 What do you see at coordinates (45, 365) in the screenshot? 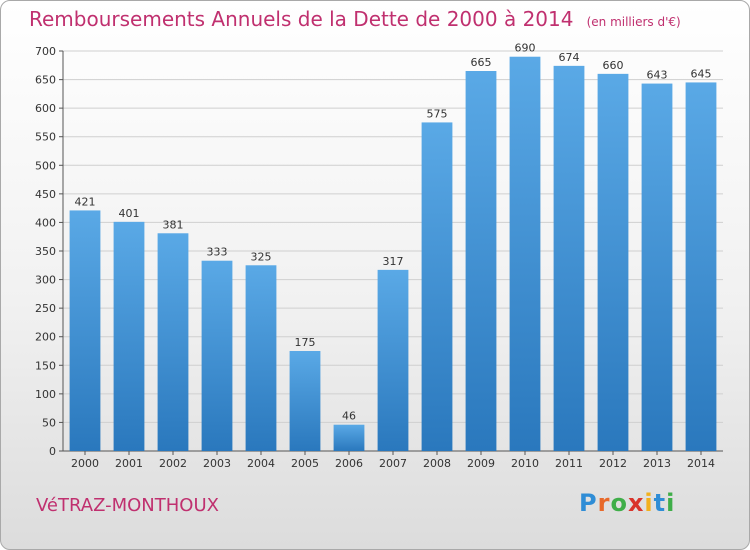
I see `y-tick-label: 150` at bounding box center [45, 365].